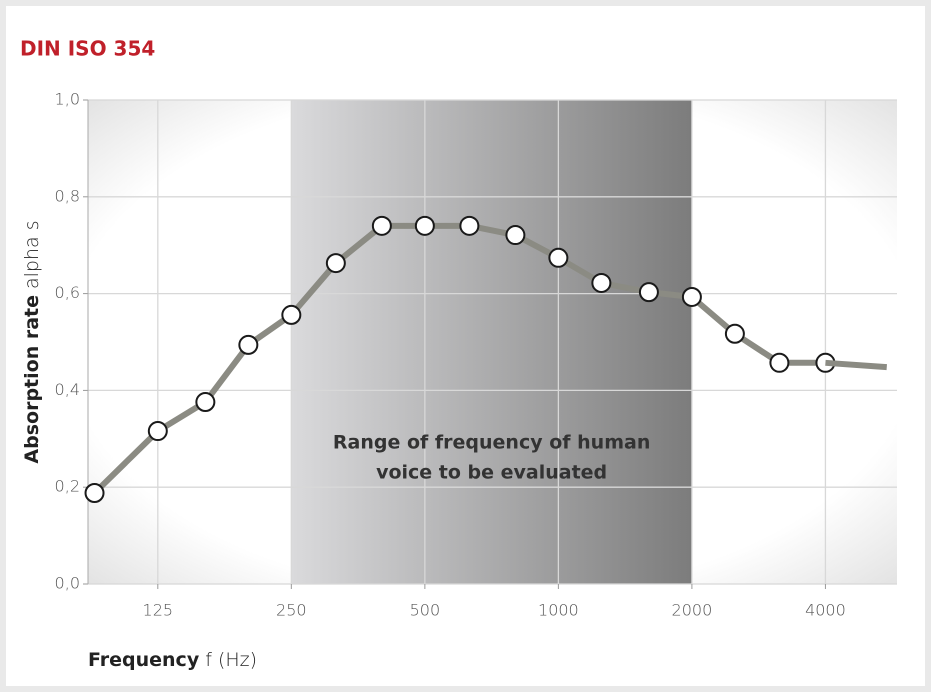 This screenshot has width=931, height=692. I want to click on x-tick-label: 250, so click(291, 610).